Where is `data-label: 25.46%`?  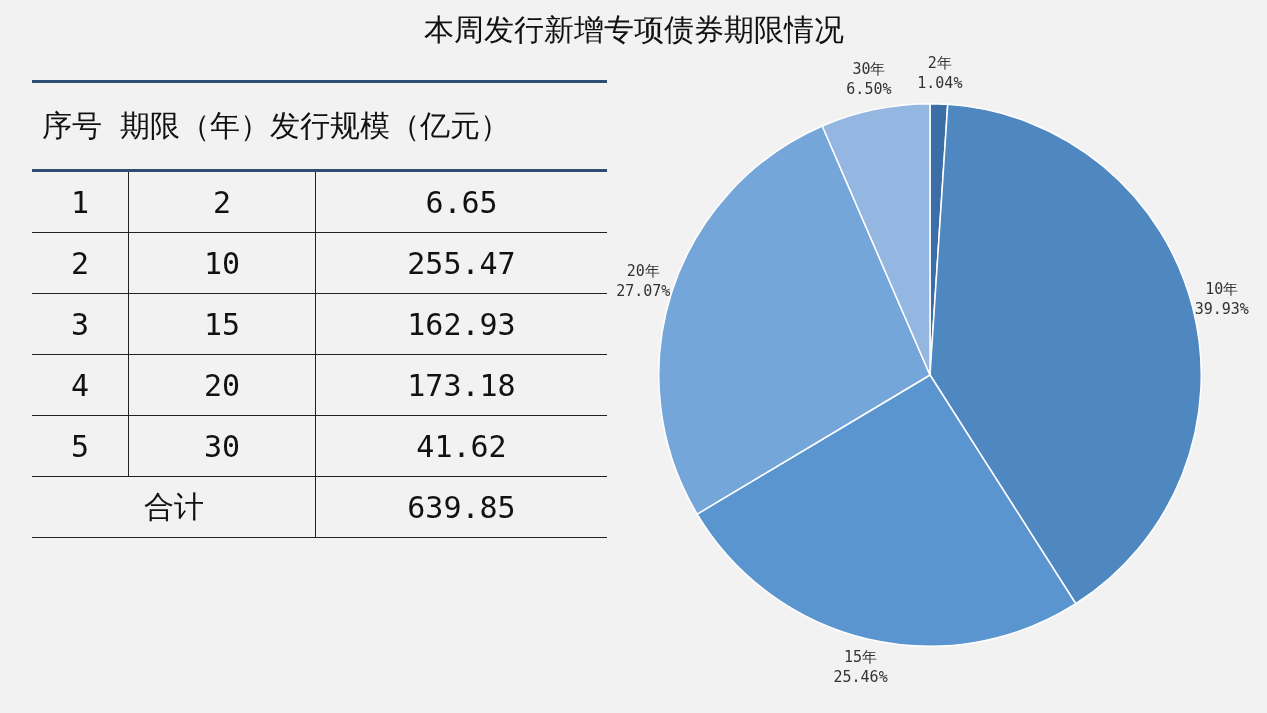
data-label: 25.46% is located at coordinates (860, 677).